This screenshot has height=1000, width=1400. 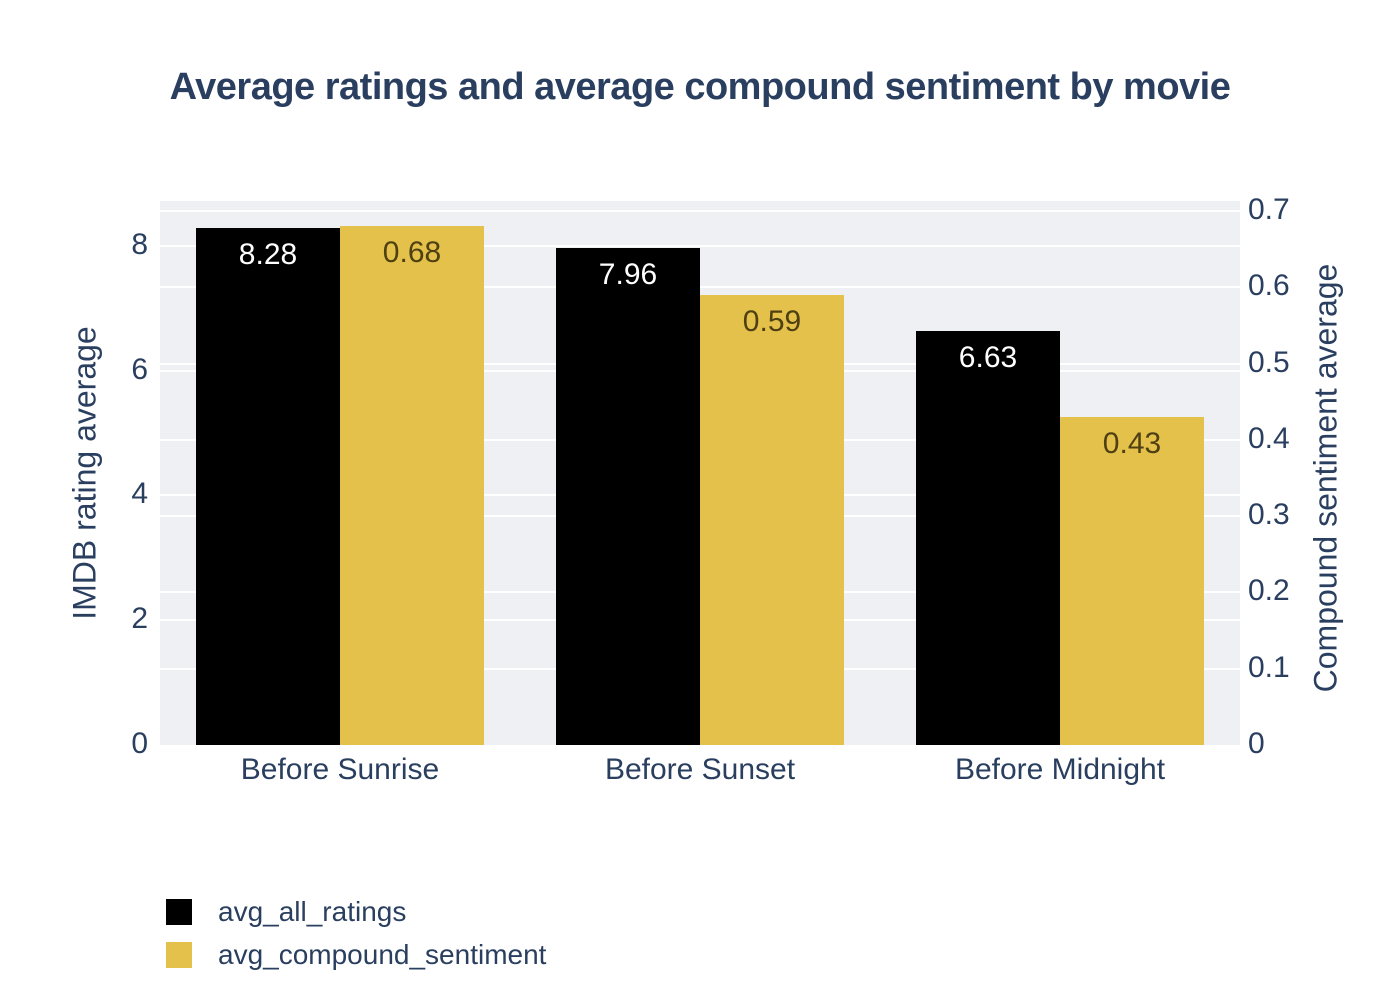 What do you see at coordinates (139, 619) in the screenshot?
I see `left-tick-label: 2` at bounding box center [139, 619].